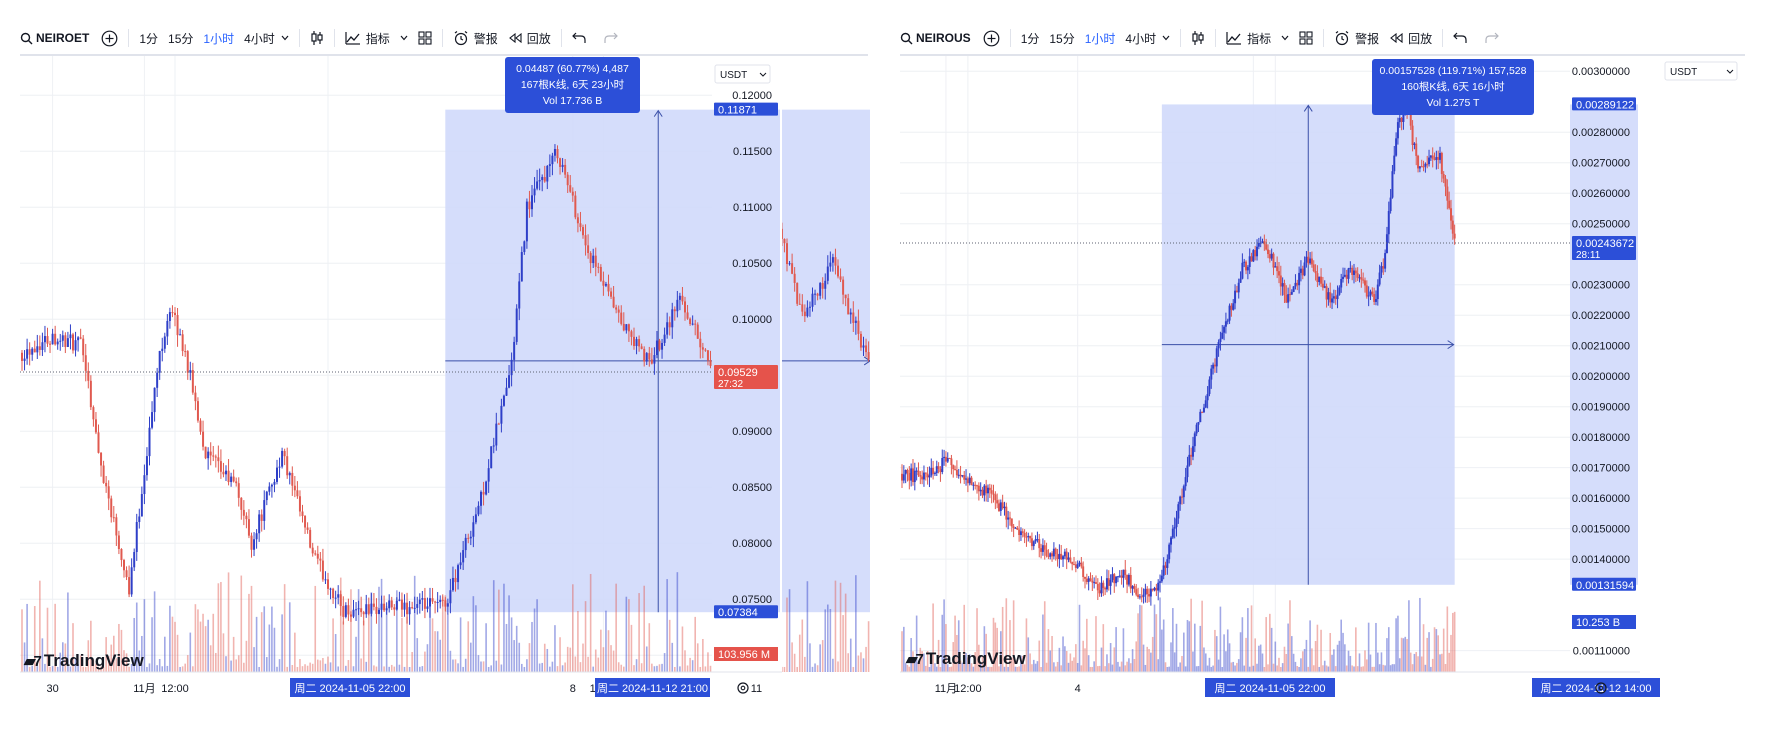 The image size is (1770, 736). What do you see at coordinates (54, 38) in the screenshot?
I see `symbol-search-button: NEIROET` at bounding box center [54, 38].